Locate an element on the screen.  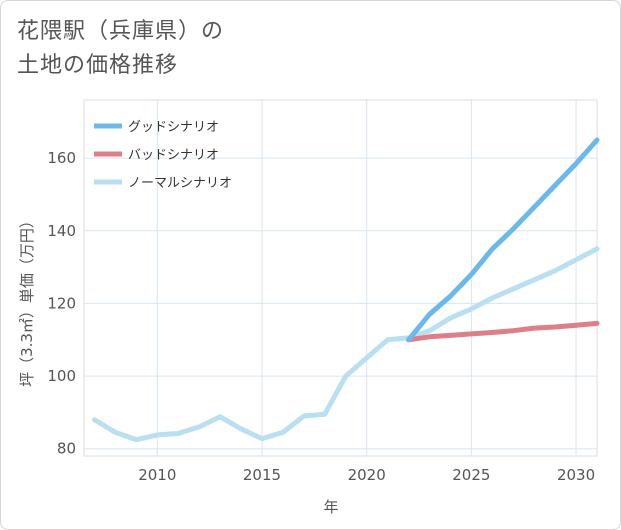
x-tick-label: 2025 is located at coordinates (471, 475).